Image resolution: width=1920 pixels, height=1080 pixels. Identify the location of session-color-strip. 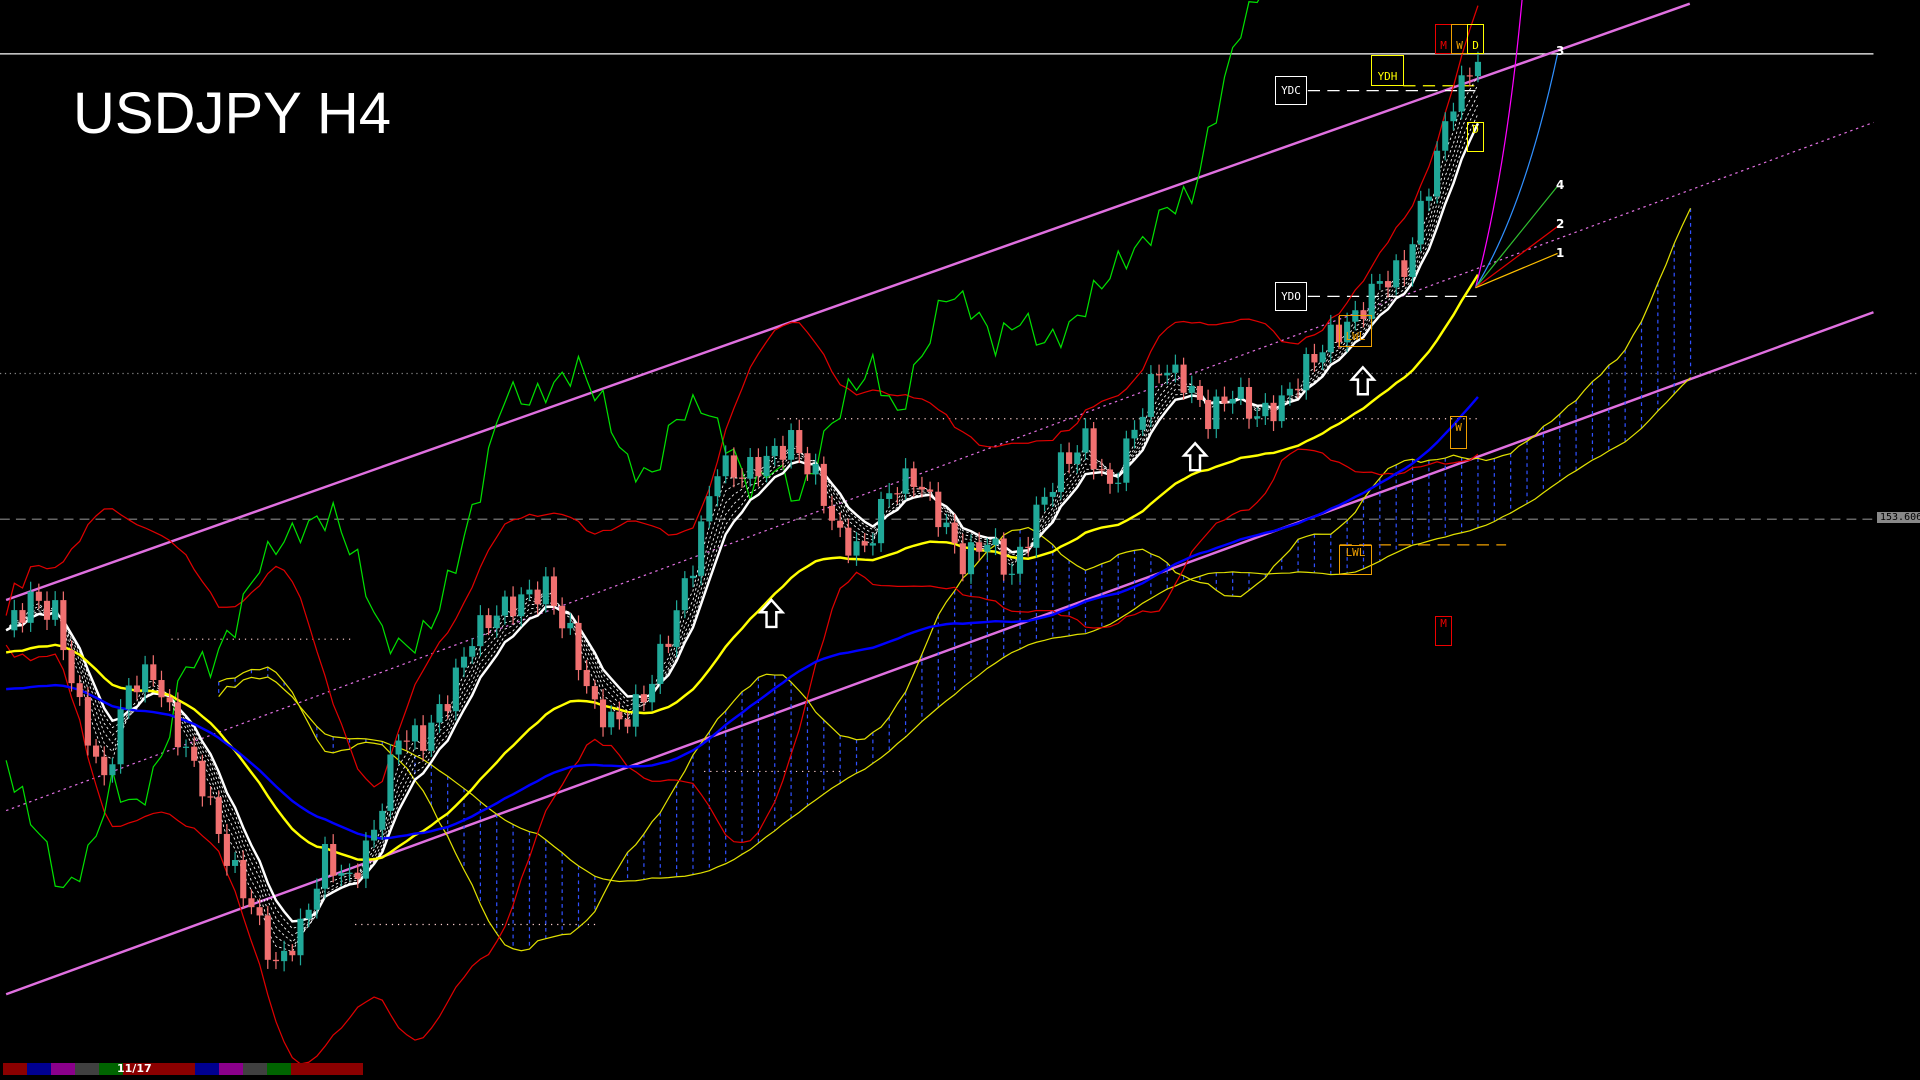
(183, 1069).